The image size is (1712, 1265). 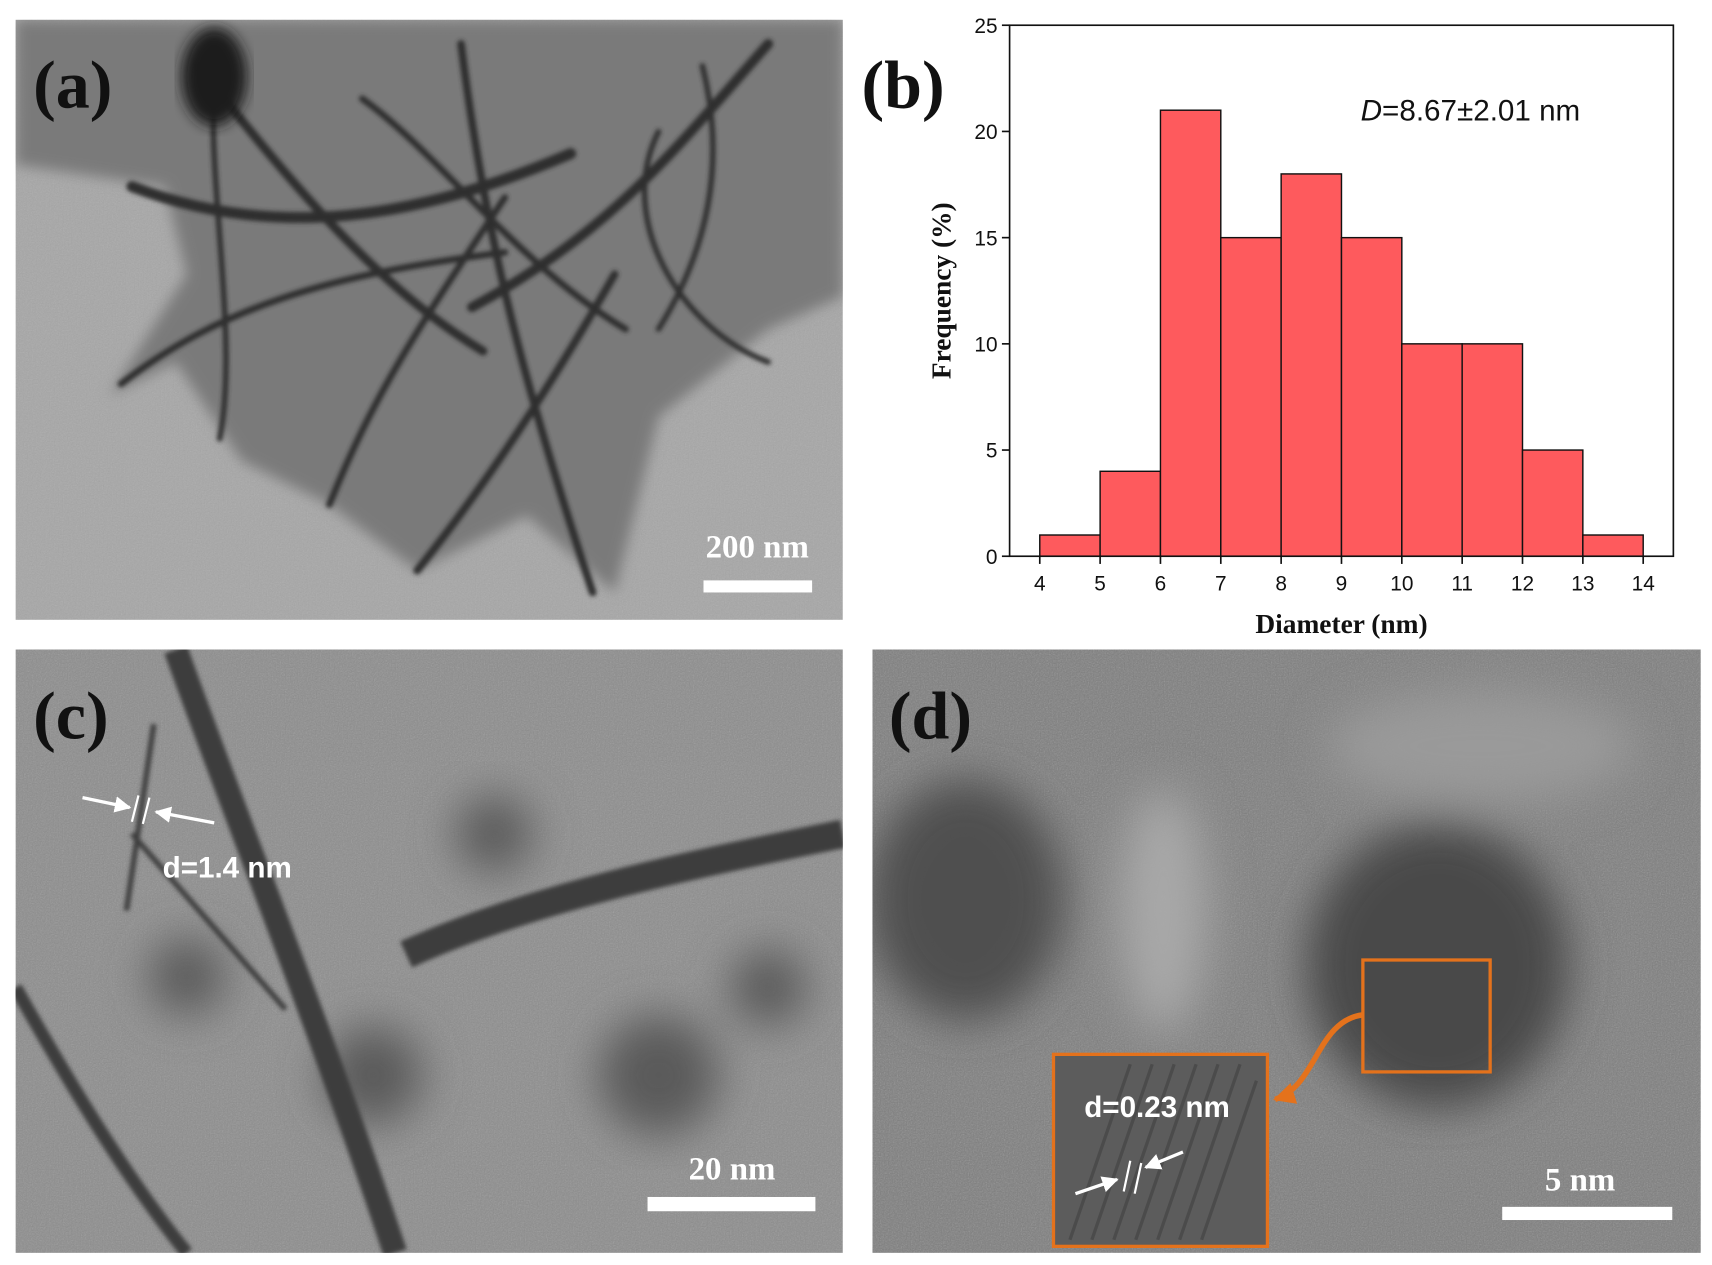 I want to click on x-tick-label: 6, so click(x=1161, y=583).